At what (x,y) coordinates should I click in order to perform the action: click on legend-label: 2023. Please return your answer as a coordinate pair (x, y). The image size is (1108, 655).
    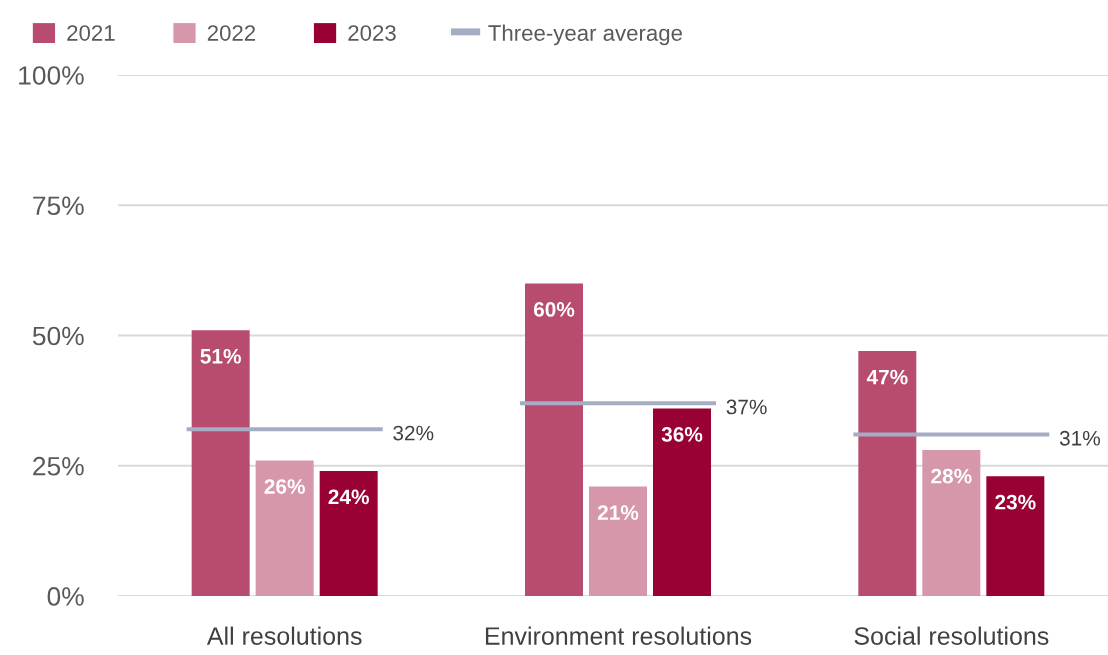
    Looking at the image, I should click on (372, 33).